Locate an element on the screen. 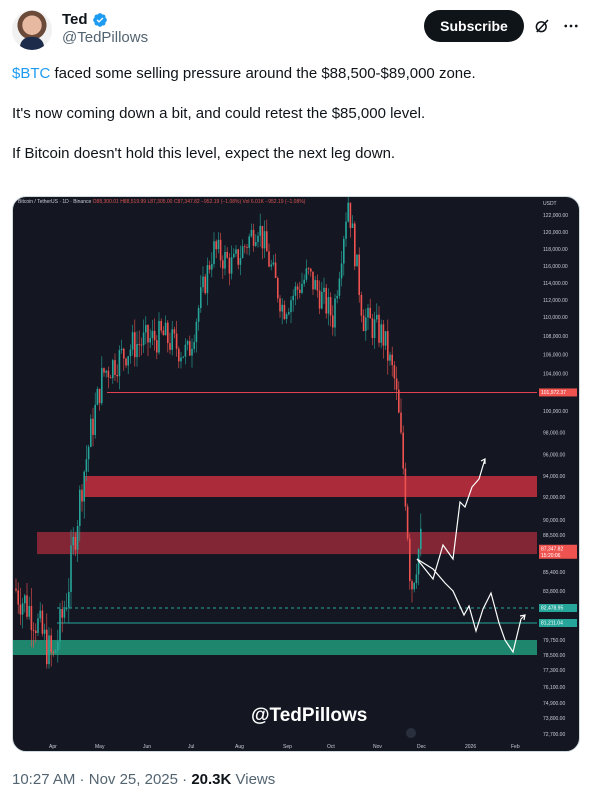 Image resolution: width=591 pixels, height=793 pixels. price-tag-support-dashed: 82,478.95 is located at coordinates (552, 609).